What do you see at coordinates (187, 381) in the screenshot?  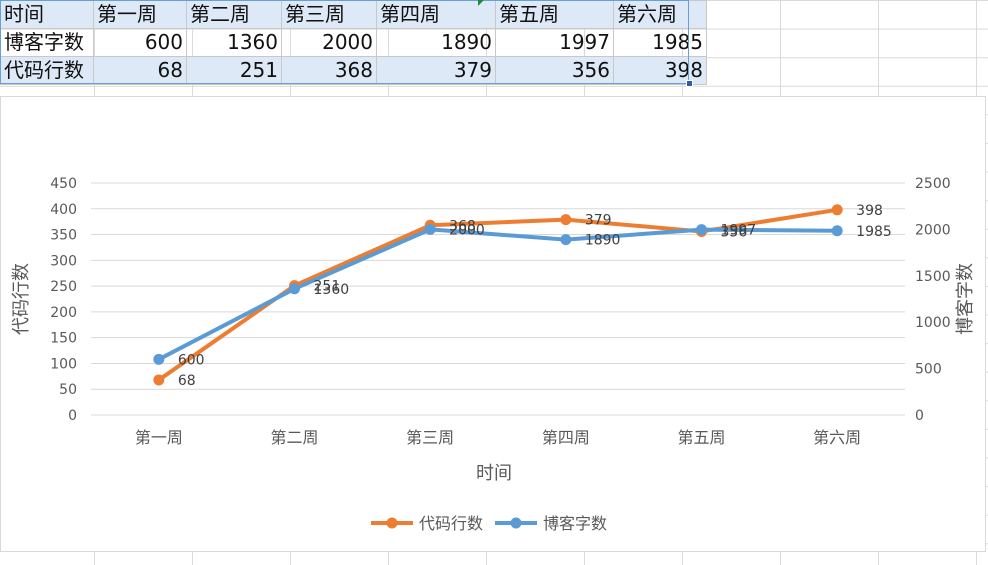 I see `data-label: 68` at bounding box center [187, 381].